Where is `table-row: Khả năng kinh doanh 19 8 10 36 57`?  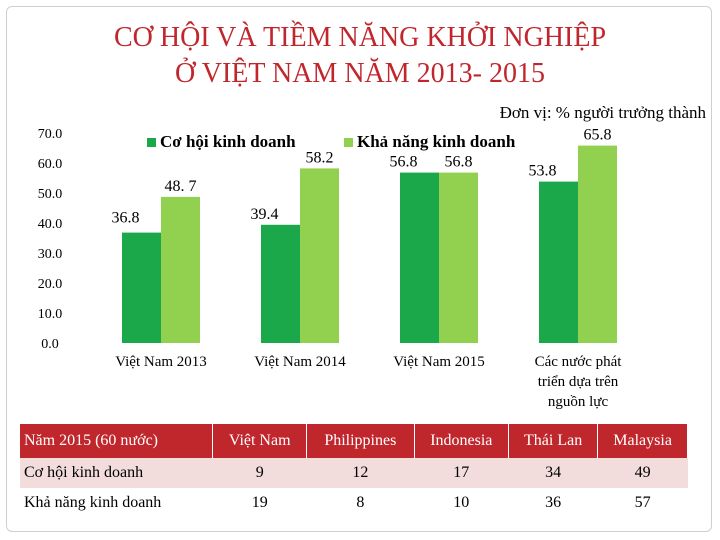
table-row: Khả năng kinh doanh 19 8 10 36 57 is located at coordinates (354, 503).